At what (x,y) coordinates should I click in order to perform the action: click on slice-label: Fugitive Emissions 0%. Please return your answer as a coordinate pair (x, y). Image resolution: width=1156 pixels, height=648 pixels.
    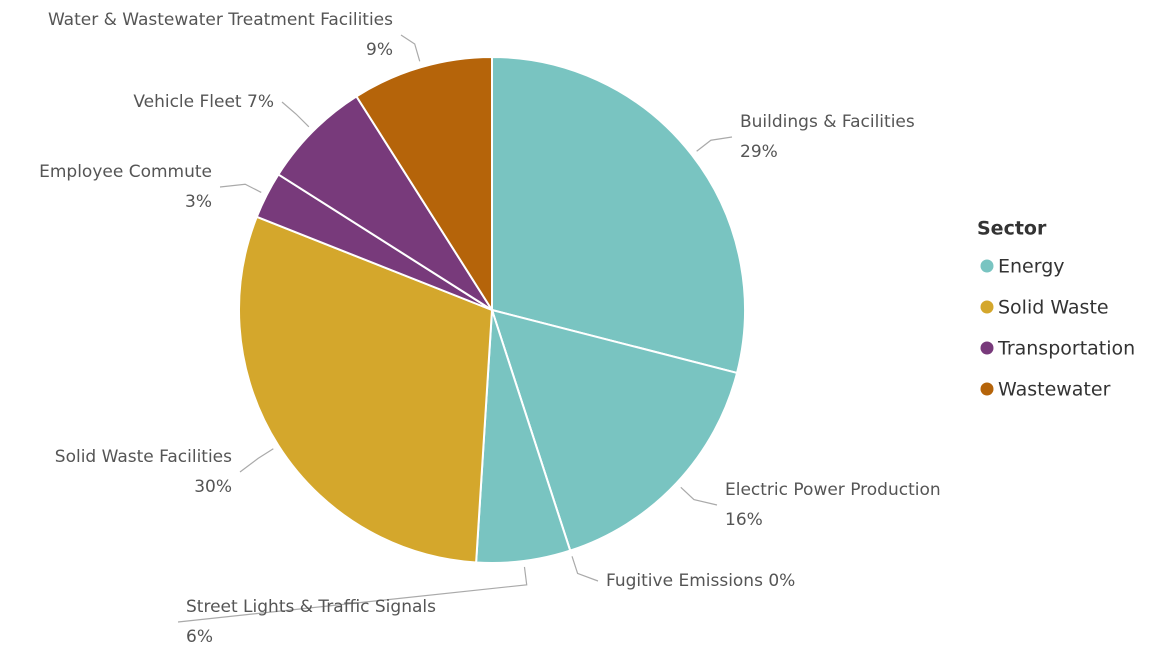
    Looking at the image, I should click on (700, 581).